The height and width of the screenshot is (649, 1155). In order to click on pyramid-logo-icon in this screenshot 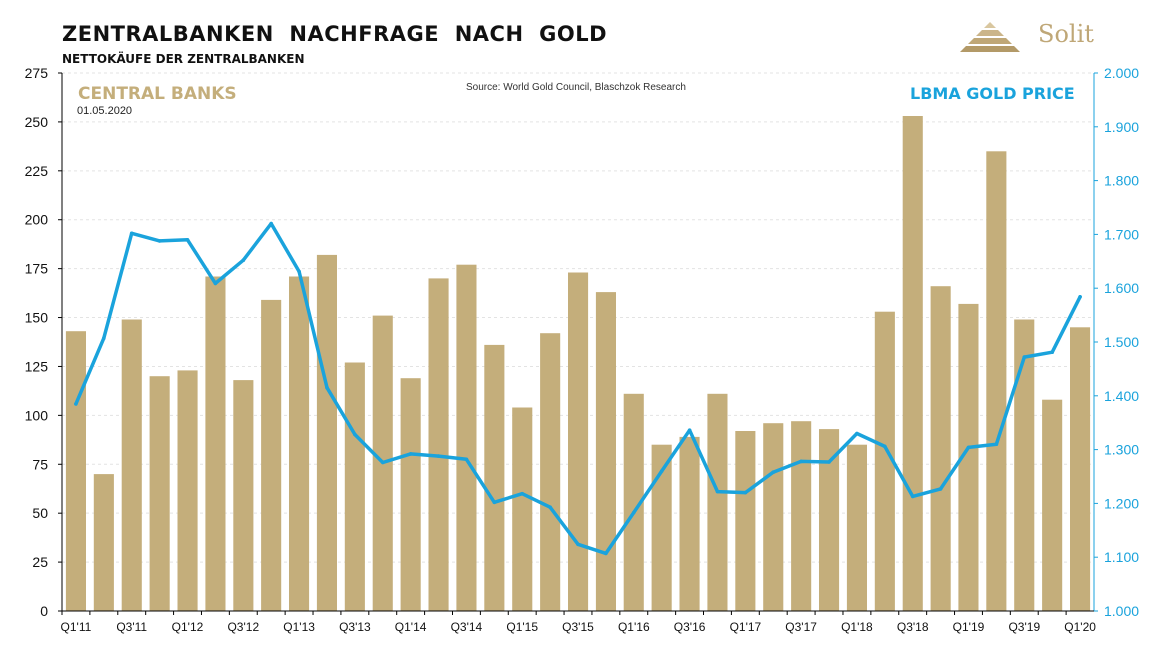, I will do `click(990, 37)`.